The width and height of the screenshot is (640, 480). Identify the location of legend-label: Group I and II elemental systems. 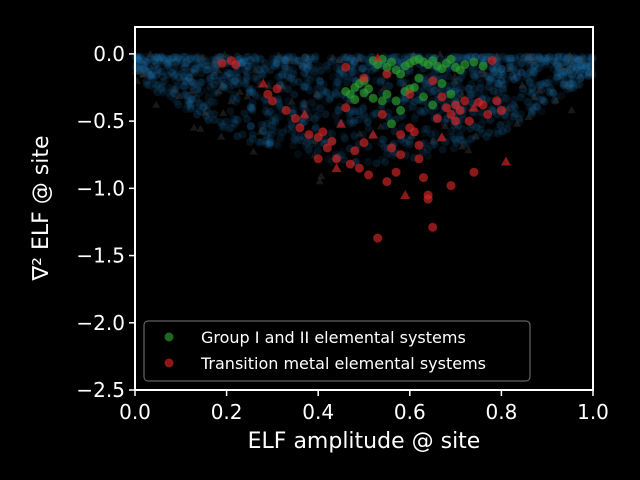
(333, 337).